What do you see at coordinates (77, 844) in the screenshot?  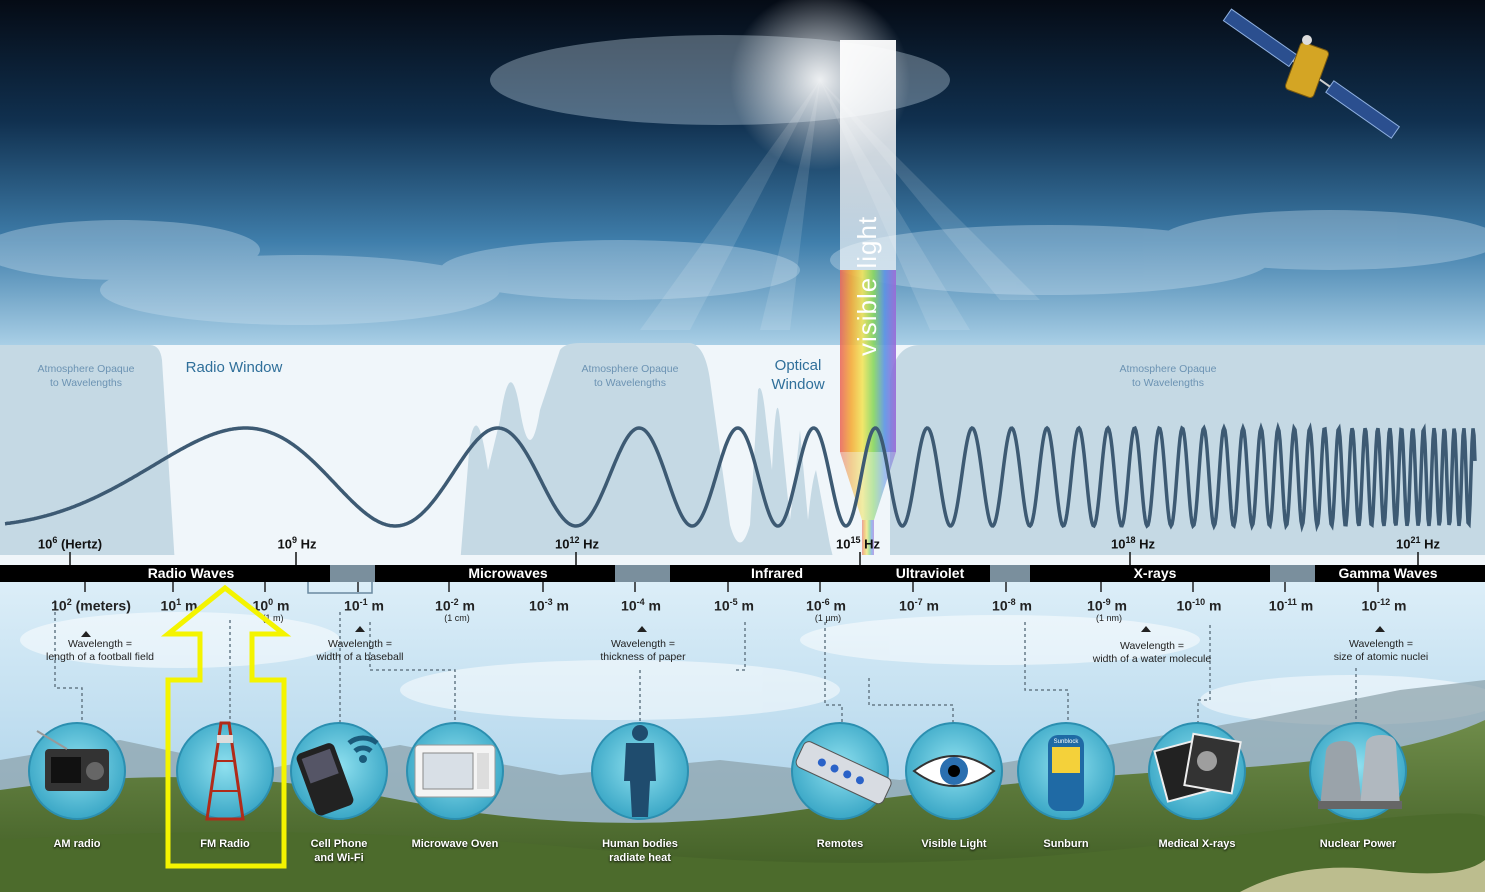 I see `icon-caption: AM radio` at bounding box center [77, 844].